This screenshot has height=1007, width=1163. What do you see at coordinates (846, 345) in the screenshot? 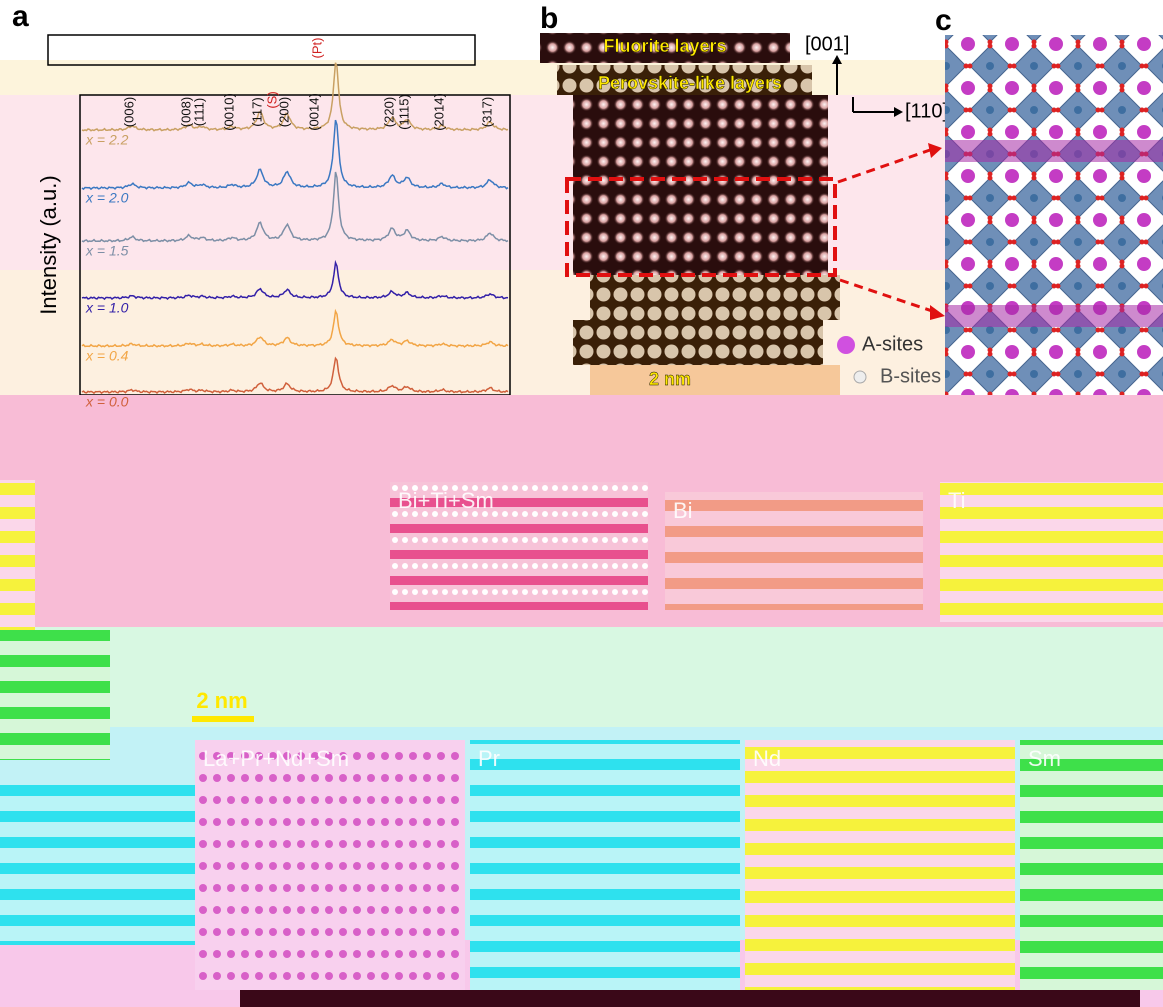
I see `legend-a-site` at bounding box center [846, 345].